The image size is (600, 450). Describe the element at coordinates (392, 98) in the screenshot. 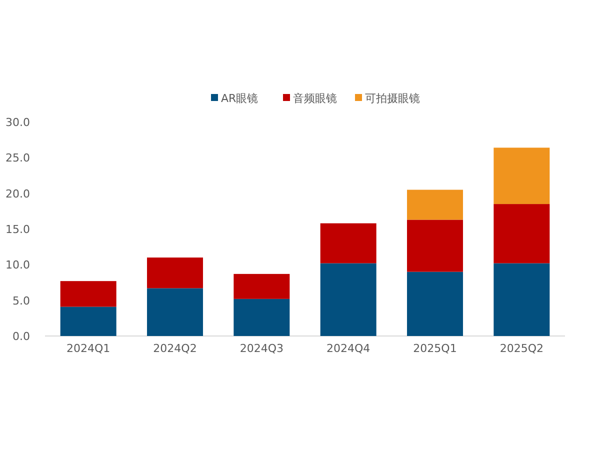

I see `legend-label: 可拍摄眼镜` at that location.